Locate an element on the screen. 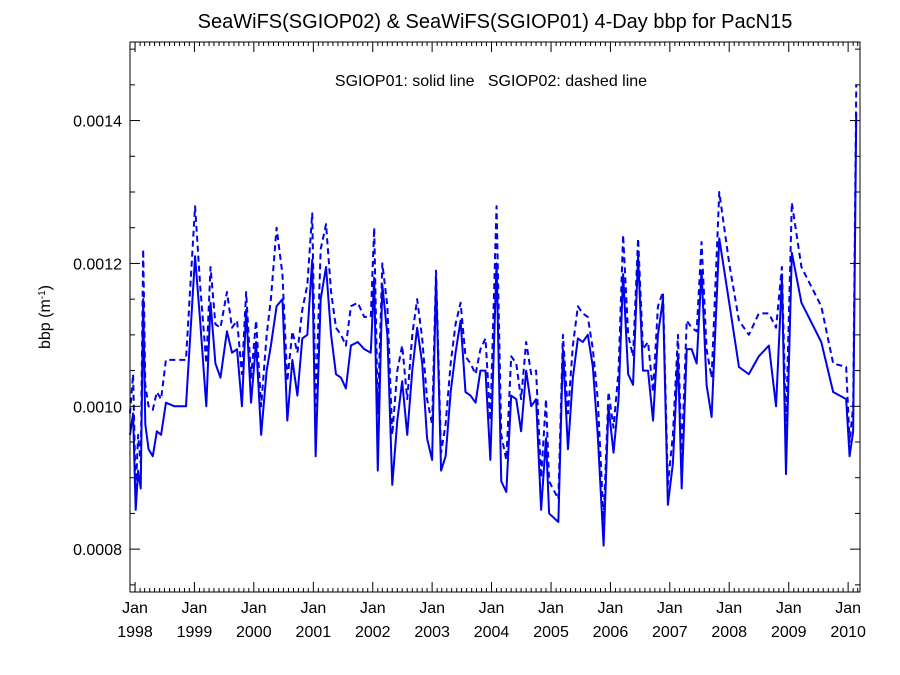 The height and width of the screenshot is (675, 900). y-tick-label: 0.0008 is located at coordinates (97, 550).